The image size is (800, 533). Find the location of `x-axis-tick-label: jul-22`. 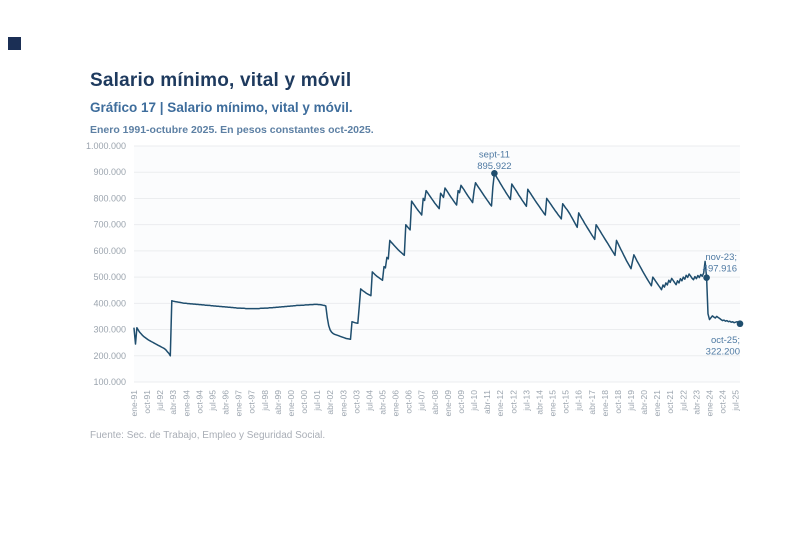

x-axis-tick-label: jul-22 is located at coordinates (683, 401).